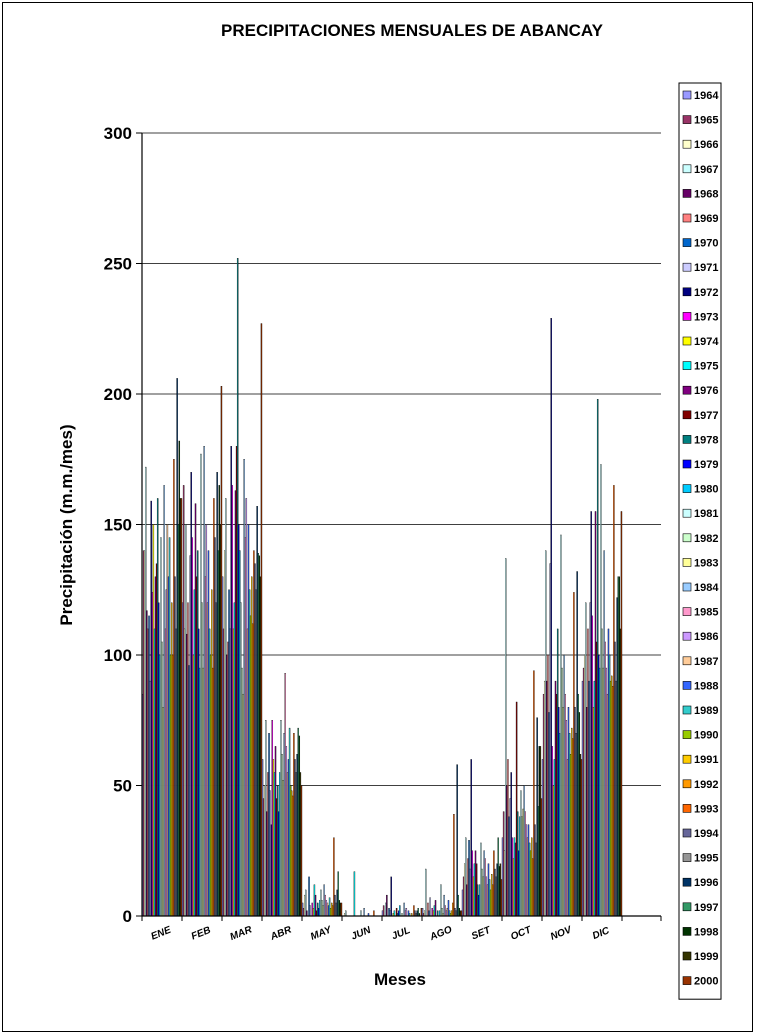 Image resolution: width=757 pixels, height=1036 pixels. Describe the element at coordinates (354, 894) in the screenshot. I see `bar-1975-JUN` at that location.